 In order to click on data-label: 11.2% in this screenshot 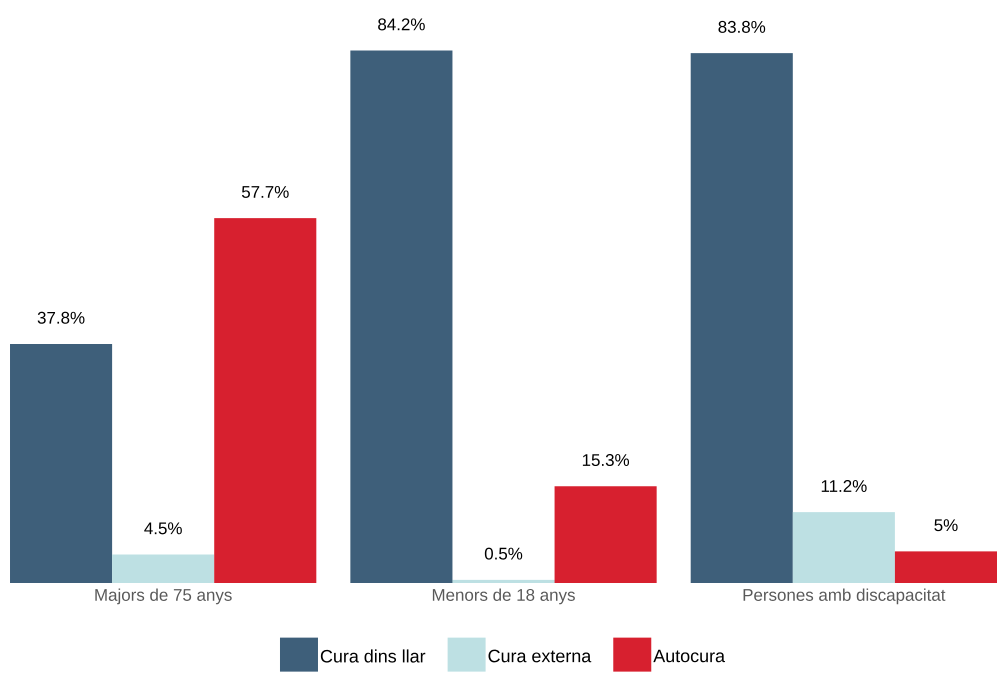, I will do `click(844, 486)`.